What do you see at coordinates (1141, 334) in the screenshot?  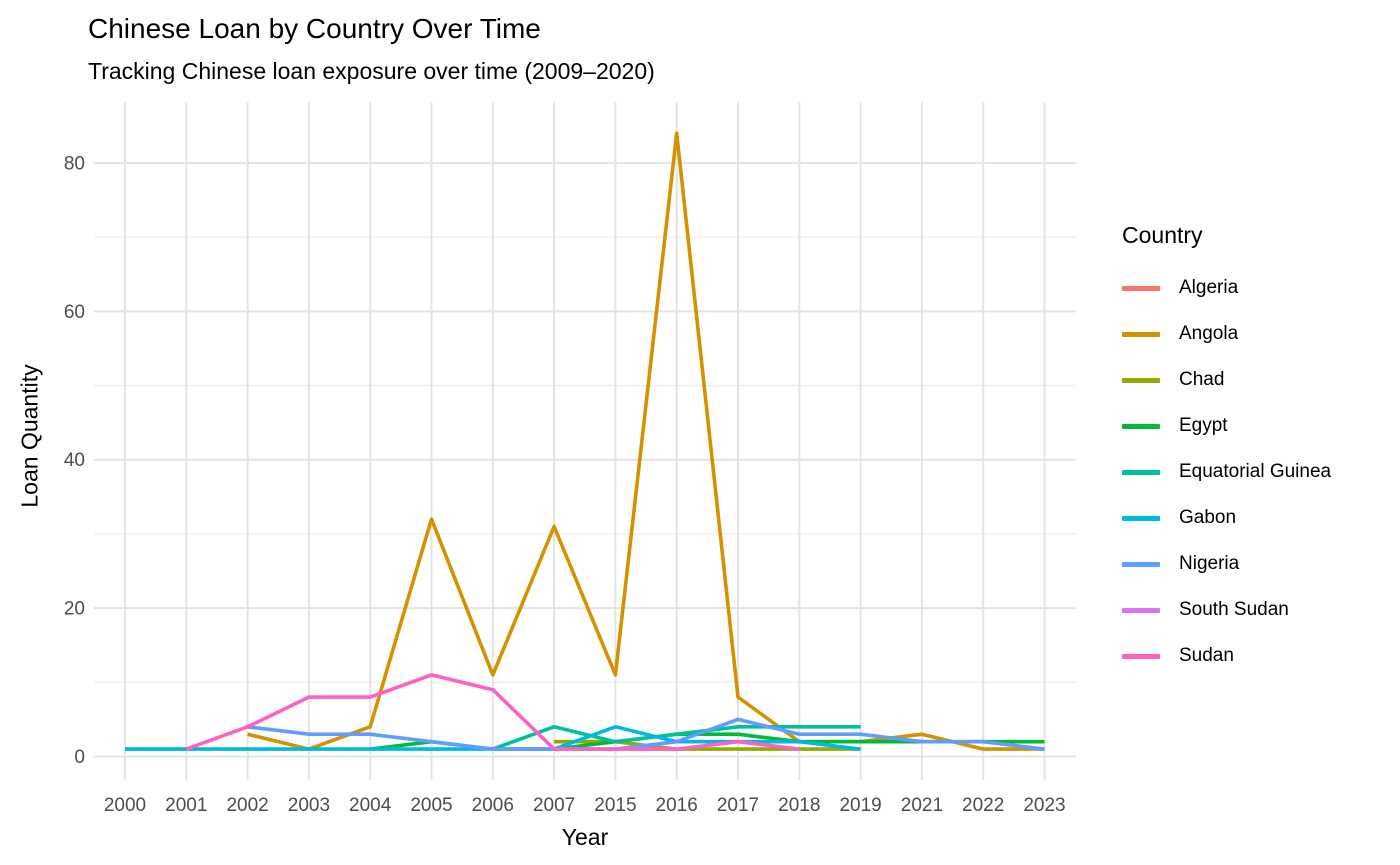 I see `legend-key-swatch-angola` at bounding box center [1141, 334].